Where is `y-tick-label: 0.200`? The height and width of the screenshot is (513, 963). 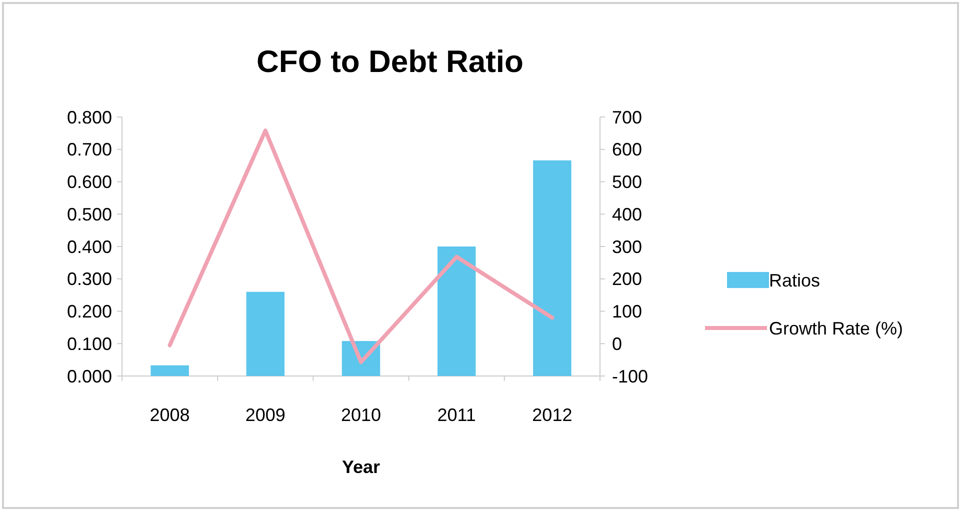
y-tick-label: 0.200 is located at coordinates (89, 312).